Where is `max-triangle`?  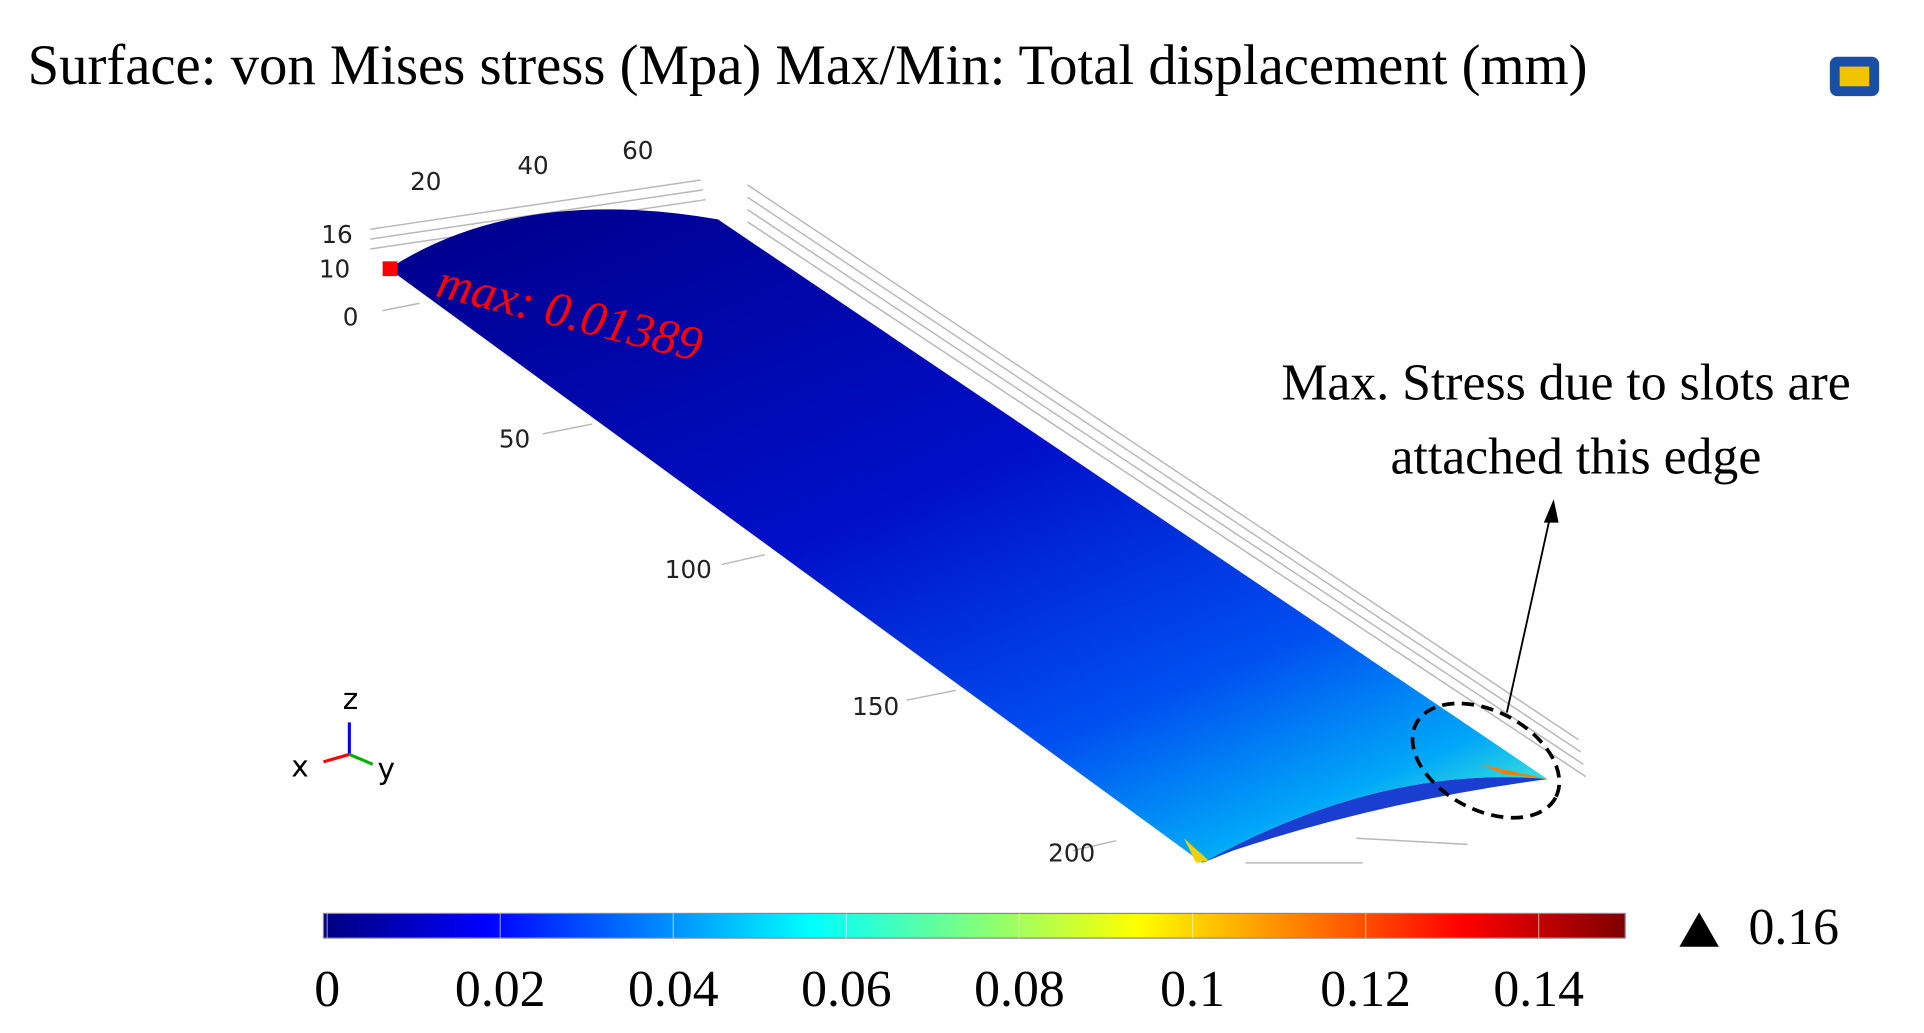 max-triangle is located at coordinates (1699, 929).